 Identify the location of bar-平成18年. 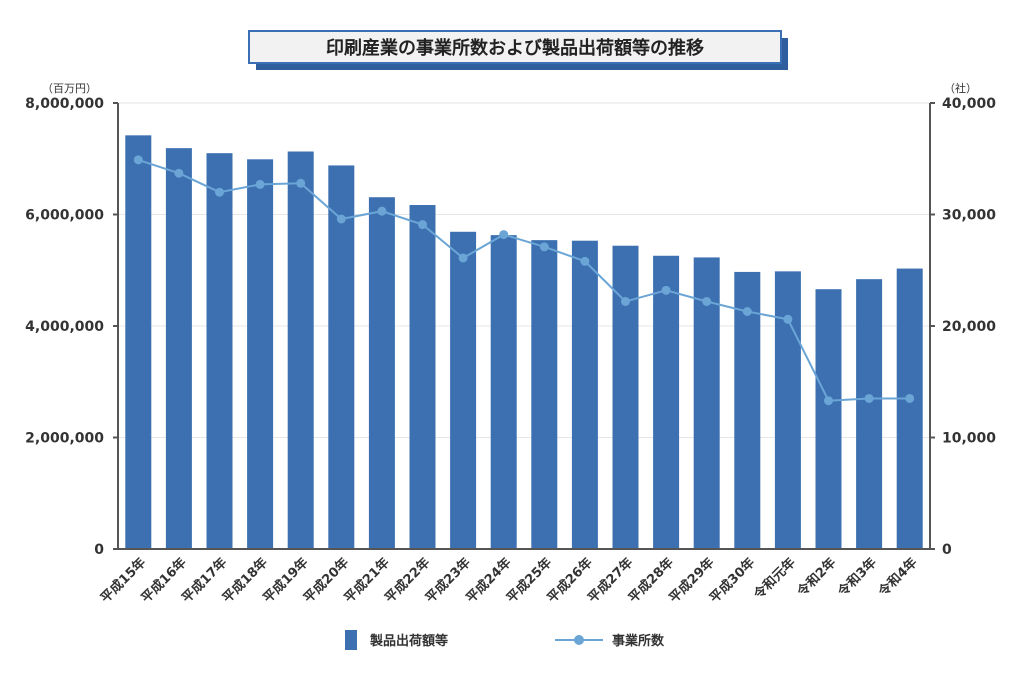
(260, 354).